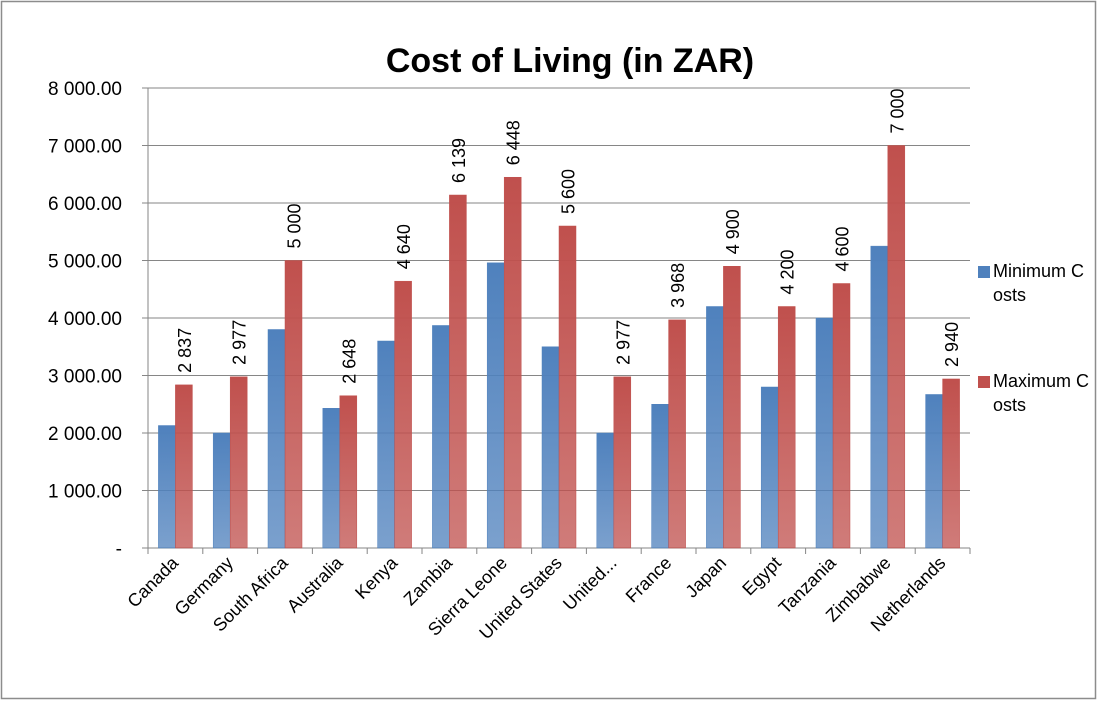 The width and height of the screenshot is (1109, 708). I want to click on y-tick-label: 8 000.00, so click(85, 89).